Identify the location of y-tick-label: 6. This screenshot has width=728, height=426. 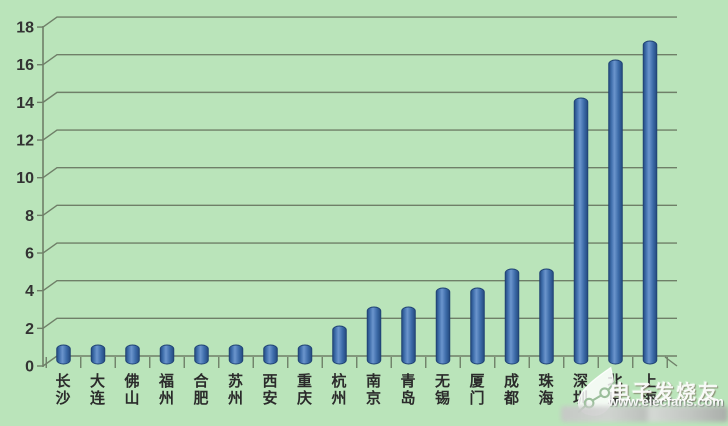
(29, 254).